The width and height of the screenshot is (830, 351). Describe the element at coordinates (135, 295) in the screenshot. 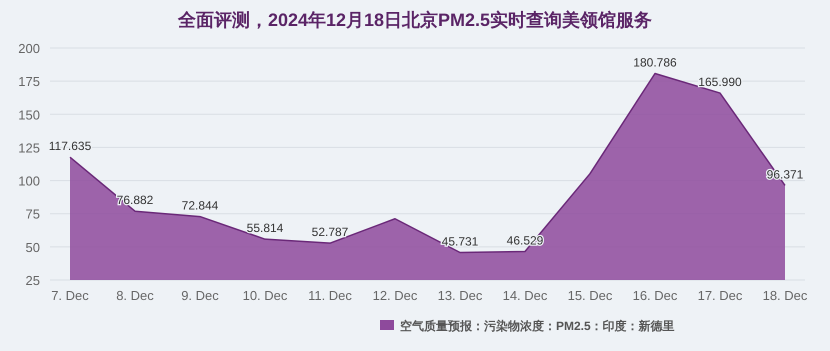

I see `x-tick-label: 8. Dec` at that location.